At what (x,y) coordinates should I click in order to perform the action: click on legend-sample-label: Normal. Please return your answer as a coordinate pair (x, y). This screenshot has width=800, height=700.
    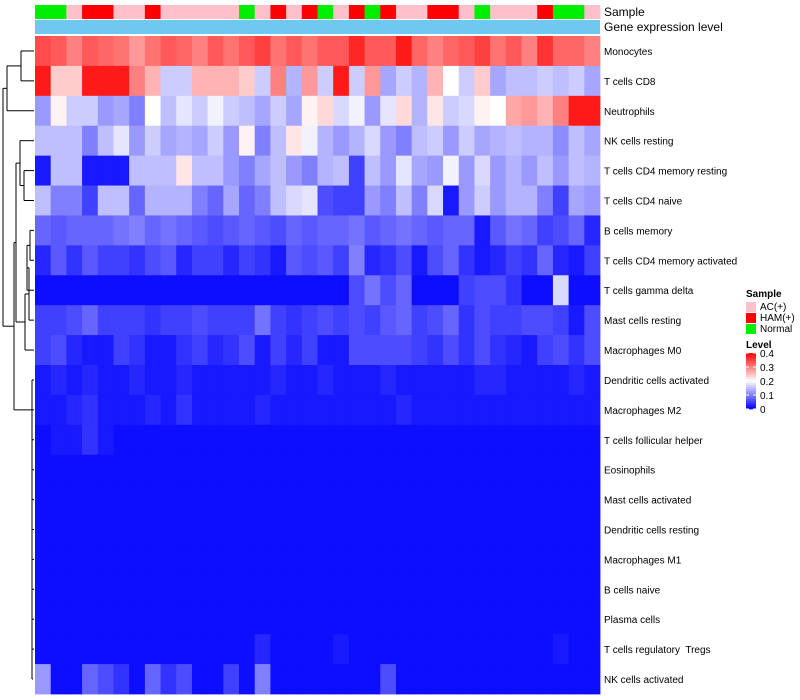
    Looking at the image, I should click on (776, 329).